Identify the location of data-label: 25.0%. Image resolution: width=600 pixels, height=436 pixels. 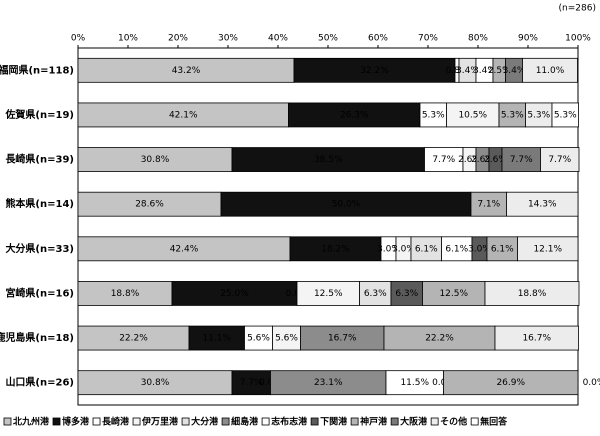
(234, 294).